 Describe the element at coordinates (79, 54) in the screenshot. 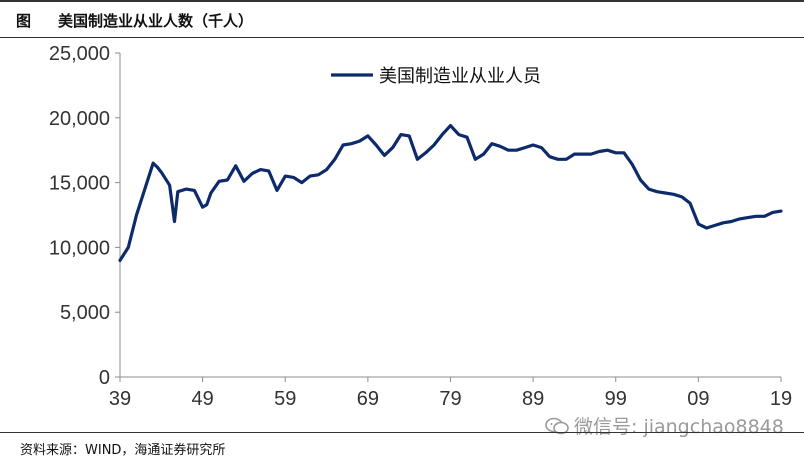

I see `y-tick-label: 25,000` at that location.